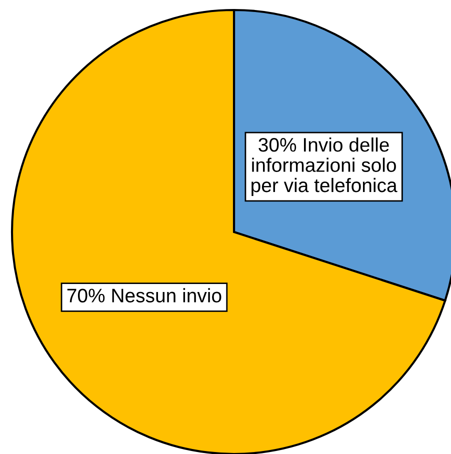 This screenshot has height=454, width=451. What do you see at coordinates (325, 166) in the screenshot?
I see `slice-label: 30% Invio delle informazioni solo per via telefonica` at bounding box center [325, 166].